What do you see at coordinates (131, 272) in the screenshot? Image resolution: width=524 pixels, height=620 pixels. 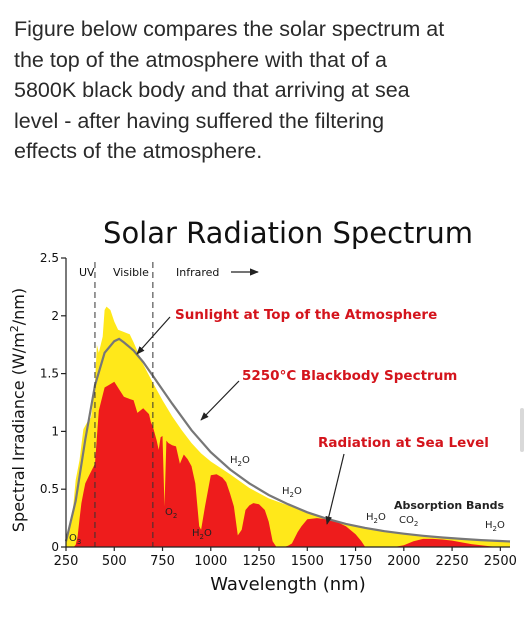 I see `region-label-visible: Visible` at bounding box center [131, 272].